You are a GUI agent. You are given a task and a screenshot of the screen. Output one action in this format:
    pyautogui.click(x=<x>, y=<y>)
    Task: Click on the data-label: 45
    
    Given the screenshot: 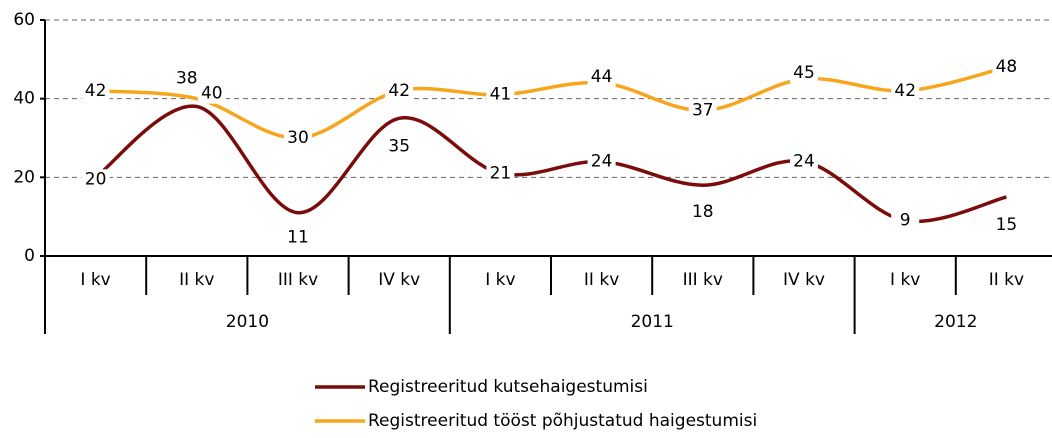 What is the action you would take?
    pyautogui.click(x=804, y=73)
    